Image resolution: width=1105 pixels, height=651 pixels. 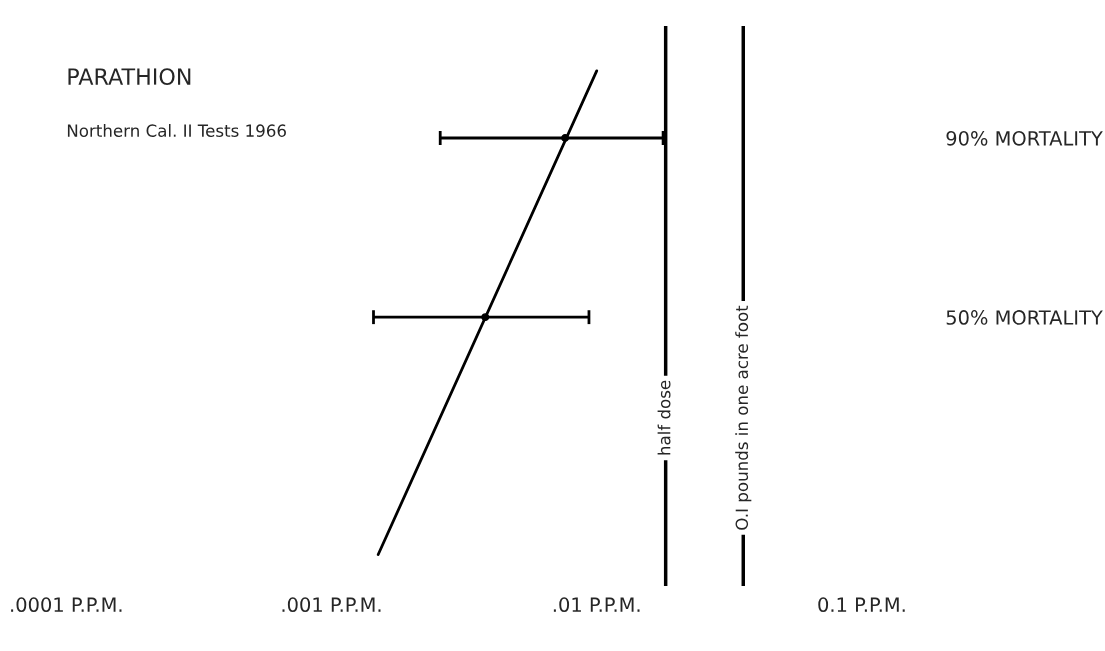 What do you see at coordinates (596, 605) in the screenshot?
I see `x-tick-label: .01 P.P.M.` at bounding box center [596, 605].